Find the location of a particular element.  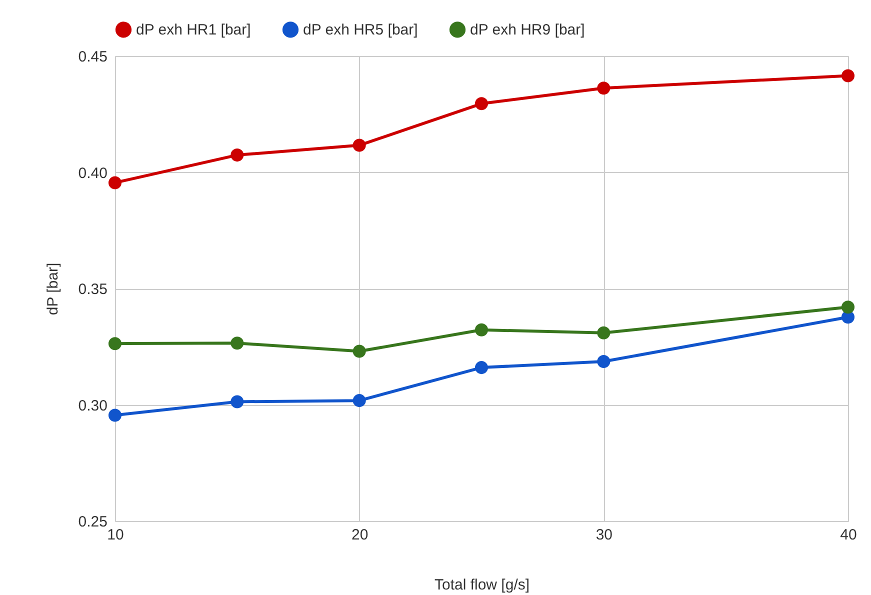

y-tick-label: 0.40 is located at coordinates (93, 173).